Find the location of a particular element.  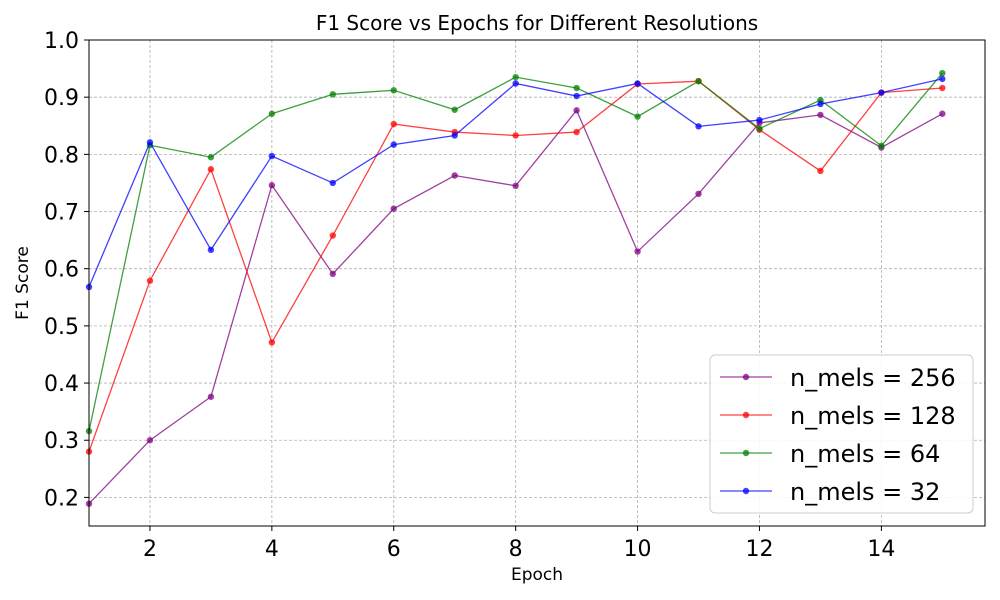

x-tick-label: 4 is located at coordinates (272, 549).